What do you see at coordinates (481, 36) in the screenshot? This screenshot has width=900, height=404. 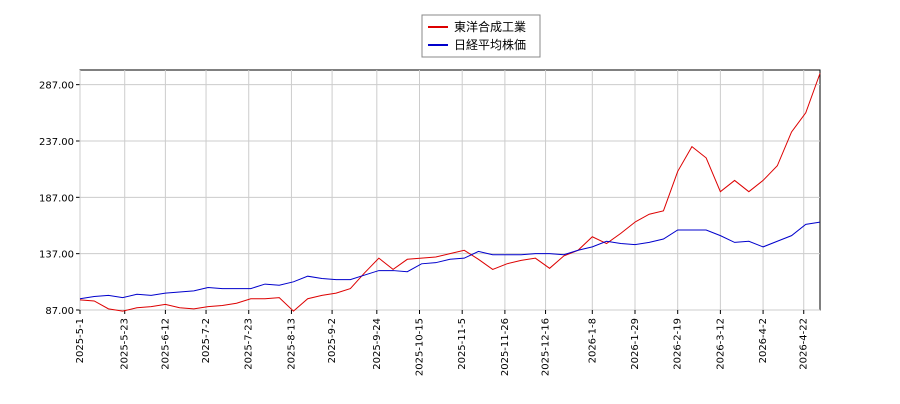 I see `legend-box` at bounding box center [481, 36].